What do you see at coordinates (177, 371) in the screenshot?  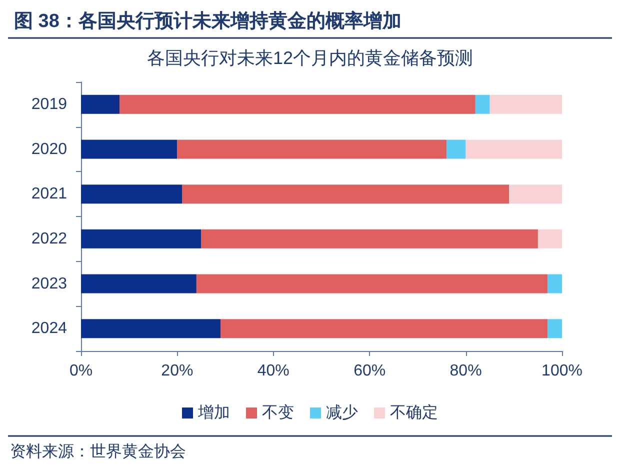 I see `x-tick-label: 20%` at bounding box center [177, 371].